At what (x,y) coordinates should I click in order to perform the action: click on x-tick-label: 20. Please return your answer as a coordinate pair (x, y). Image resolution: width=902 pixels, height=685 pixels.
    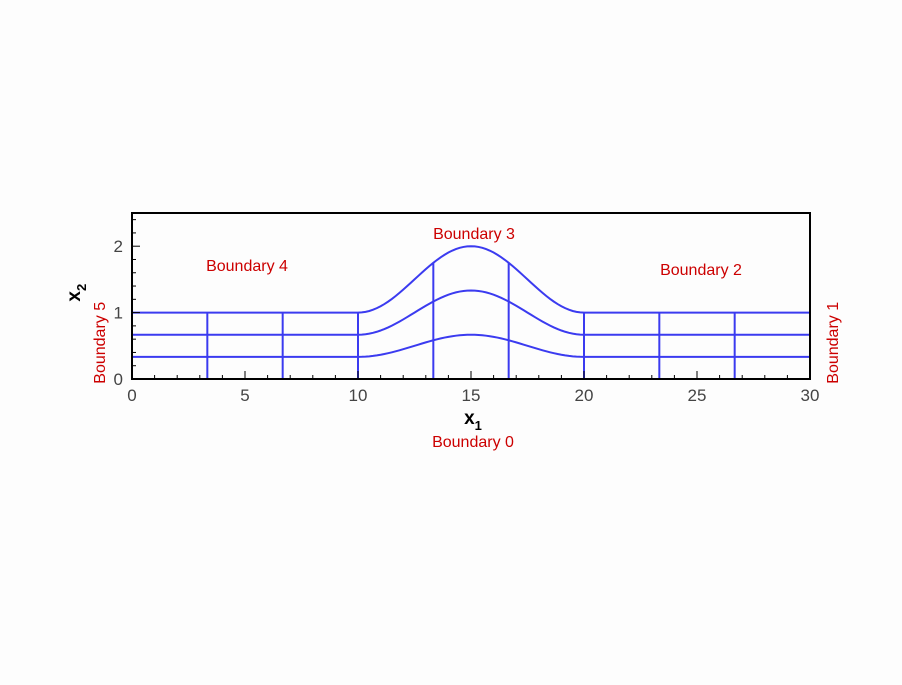
    Looking at the image, I should click on (584, 395).